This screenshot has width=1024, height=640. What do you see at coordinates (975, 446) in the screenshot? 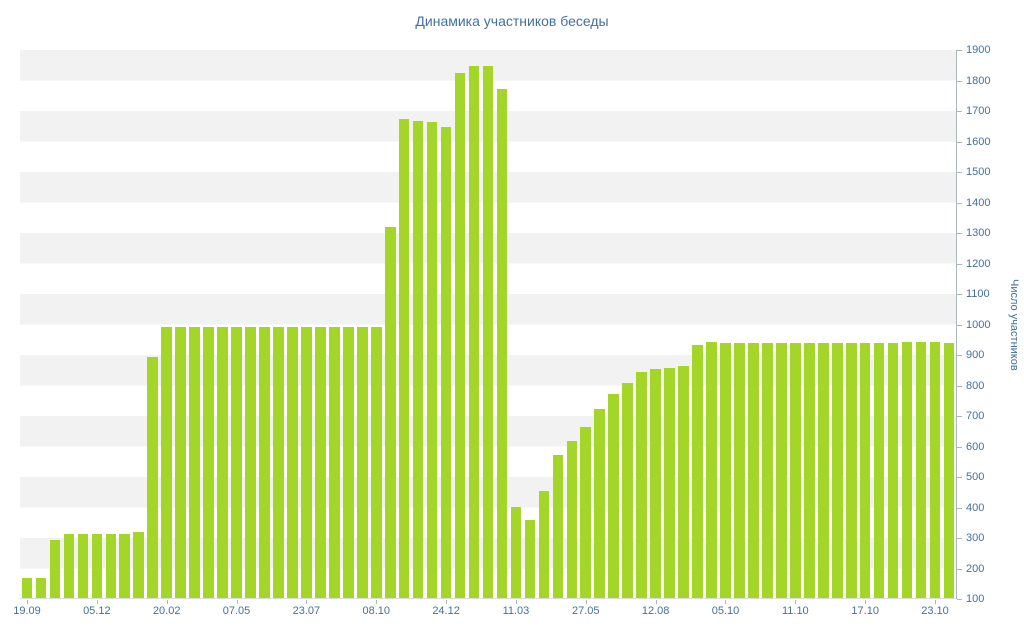
I see `y-tick-label: 600` at bounding box center [975, 446].